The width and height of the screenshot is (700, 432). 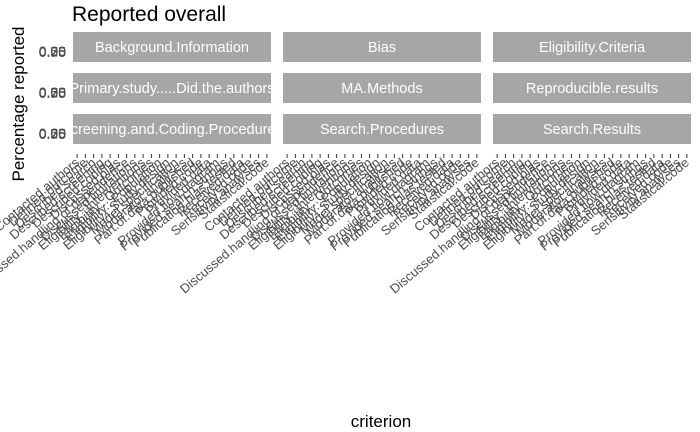 I want to click on facet-strip-label: Search.Procedures, so click(x=382, y=130).